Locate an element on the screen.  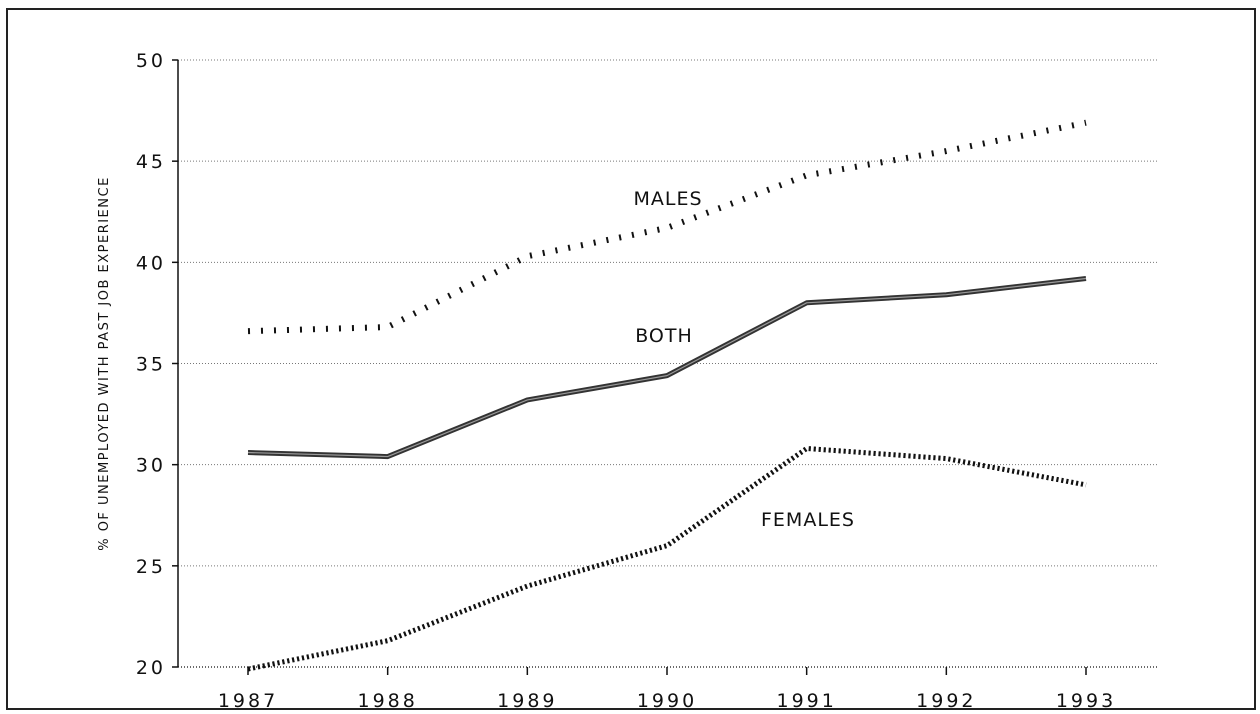
x-tick-label-1988: 1988 is located at coordinates (387, 701).